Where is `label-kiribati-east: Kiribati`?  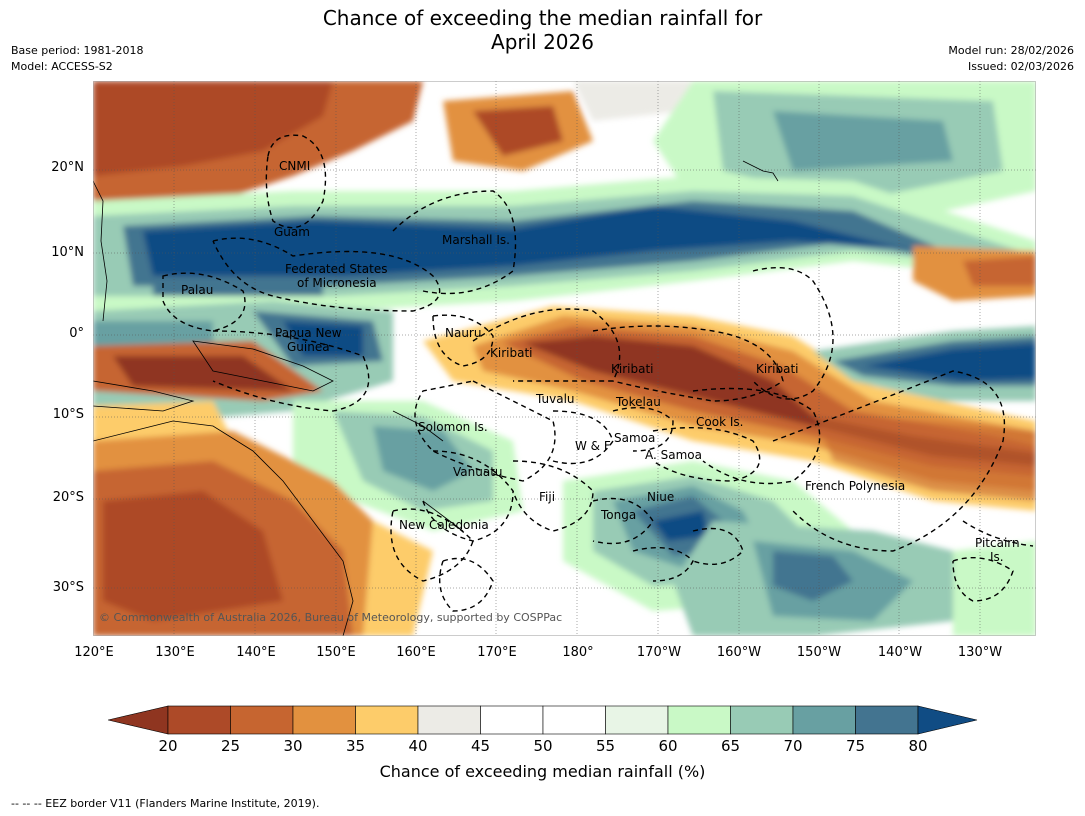 label-kiribati-east: Kiribati is located at coordinates (777, 369).